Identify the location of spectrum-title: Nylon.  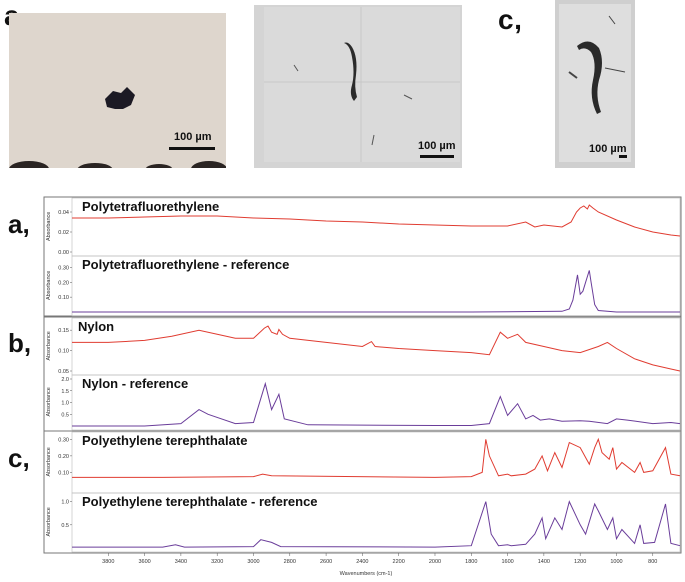
(96, 326).